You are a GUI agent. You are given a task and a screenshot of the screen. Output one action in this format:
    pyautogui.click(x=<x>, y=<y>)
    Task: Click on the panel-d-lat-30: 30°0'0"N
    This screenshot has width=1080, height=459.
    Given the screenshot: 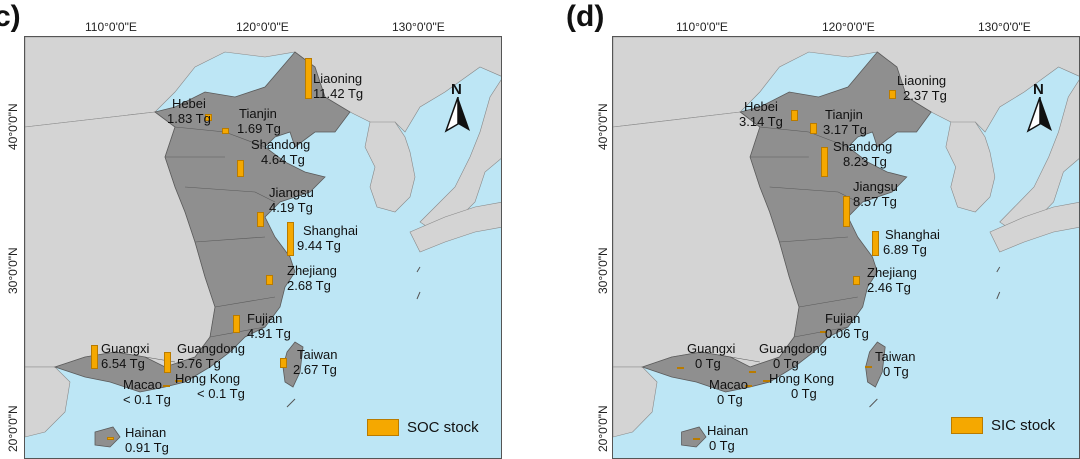 What is the action you would take?
    pyautogui.click(x=603, y=270)
    